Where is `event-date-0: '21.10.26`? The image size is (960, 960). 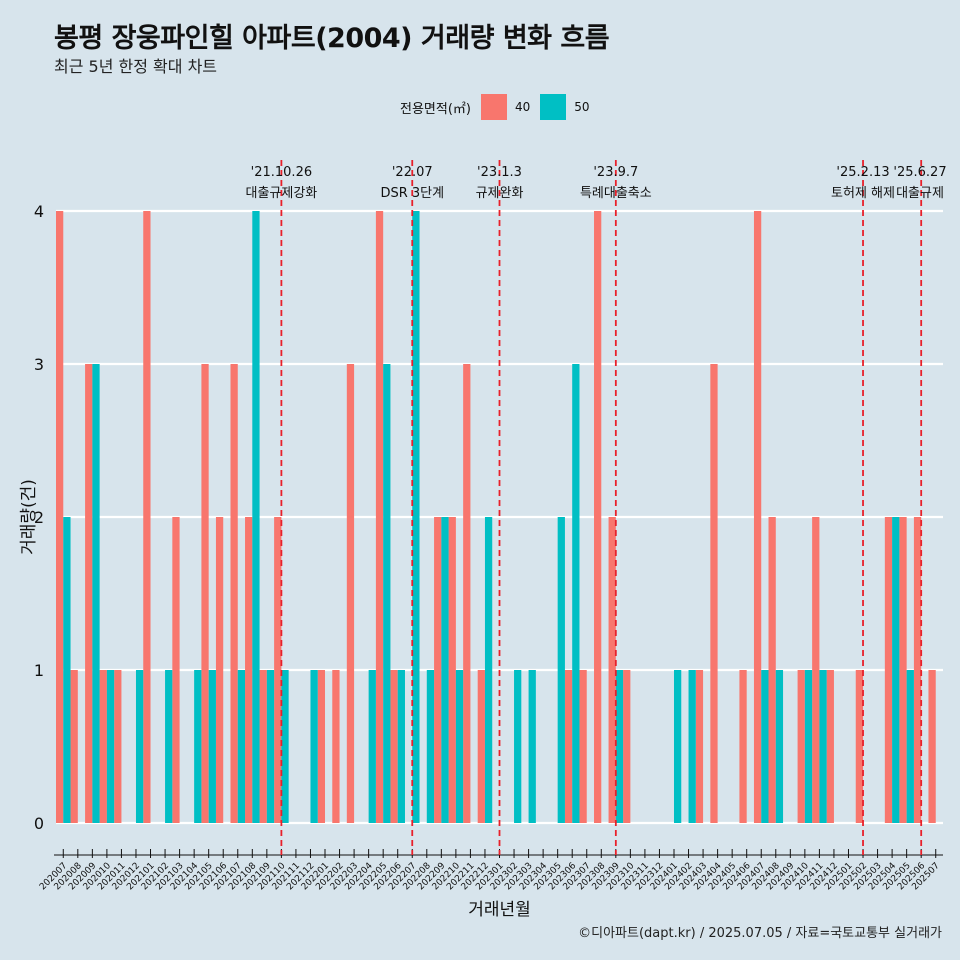
event-date-0: '21.10.26 is located at coordinates (281, 172).